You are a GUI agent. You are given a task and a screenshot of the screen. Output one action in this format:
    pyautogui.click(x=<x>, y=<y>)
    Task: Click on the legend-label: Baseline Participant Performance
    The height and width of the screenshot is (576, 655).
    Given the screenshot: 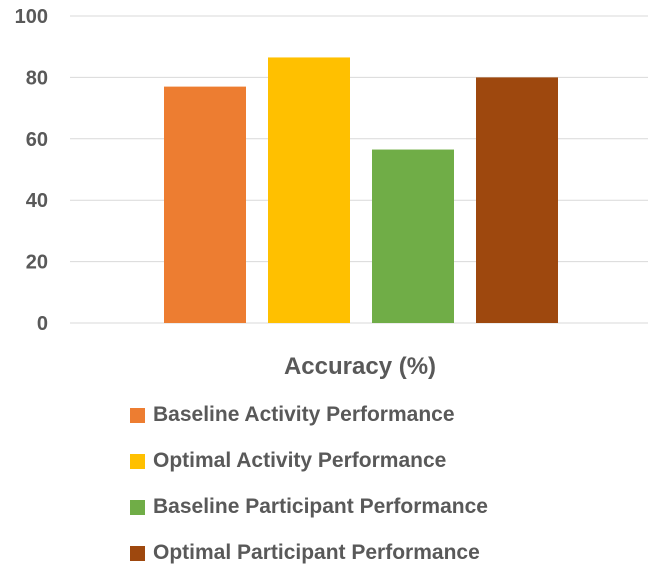 What is the action you would take?
    pyautogui.click(x=320, y=506)
    